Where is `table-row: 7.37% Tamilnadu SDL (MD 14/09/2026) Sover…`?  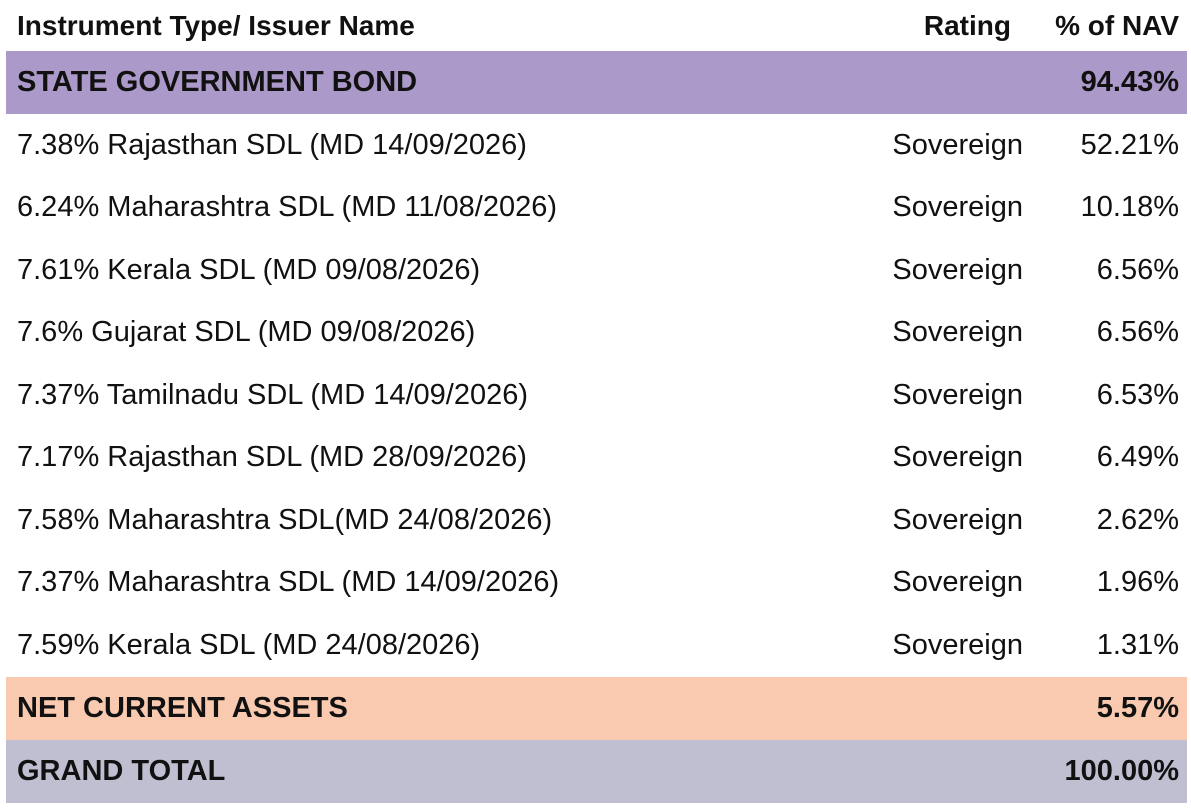
table-row: 7.37% Tamilnadu SDL (MD 14/09/2026) Sover… is located at coordinates (596, 395).